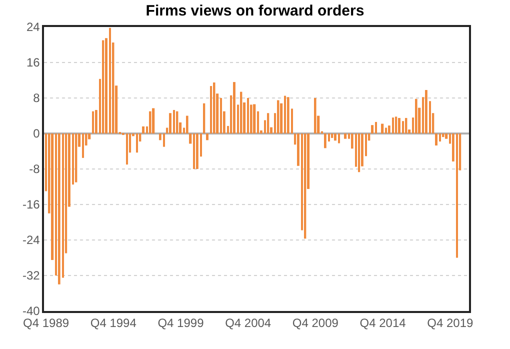 Image resolution: width=510 pixels, height=349 pixels. I want to click on y-tick-label: -16, so click(31, 205).